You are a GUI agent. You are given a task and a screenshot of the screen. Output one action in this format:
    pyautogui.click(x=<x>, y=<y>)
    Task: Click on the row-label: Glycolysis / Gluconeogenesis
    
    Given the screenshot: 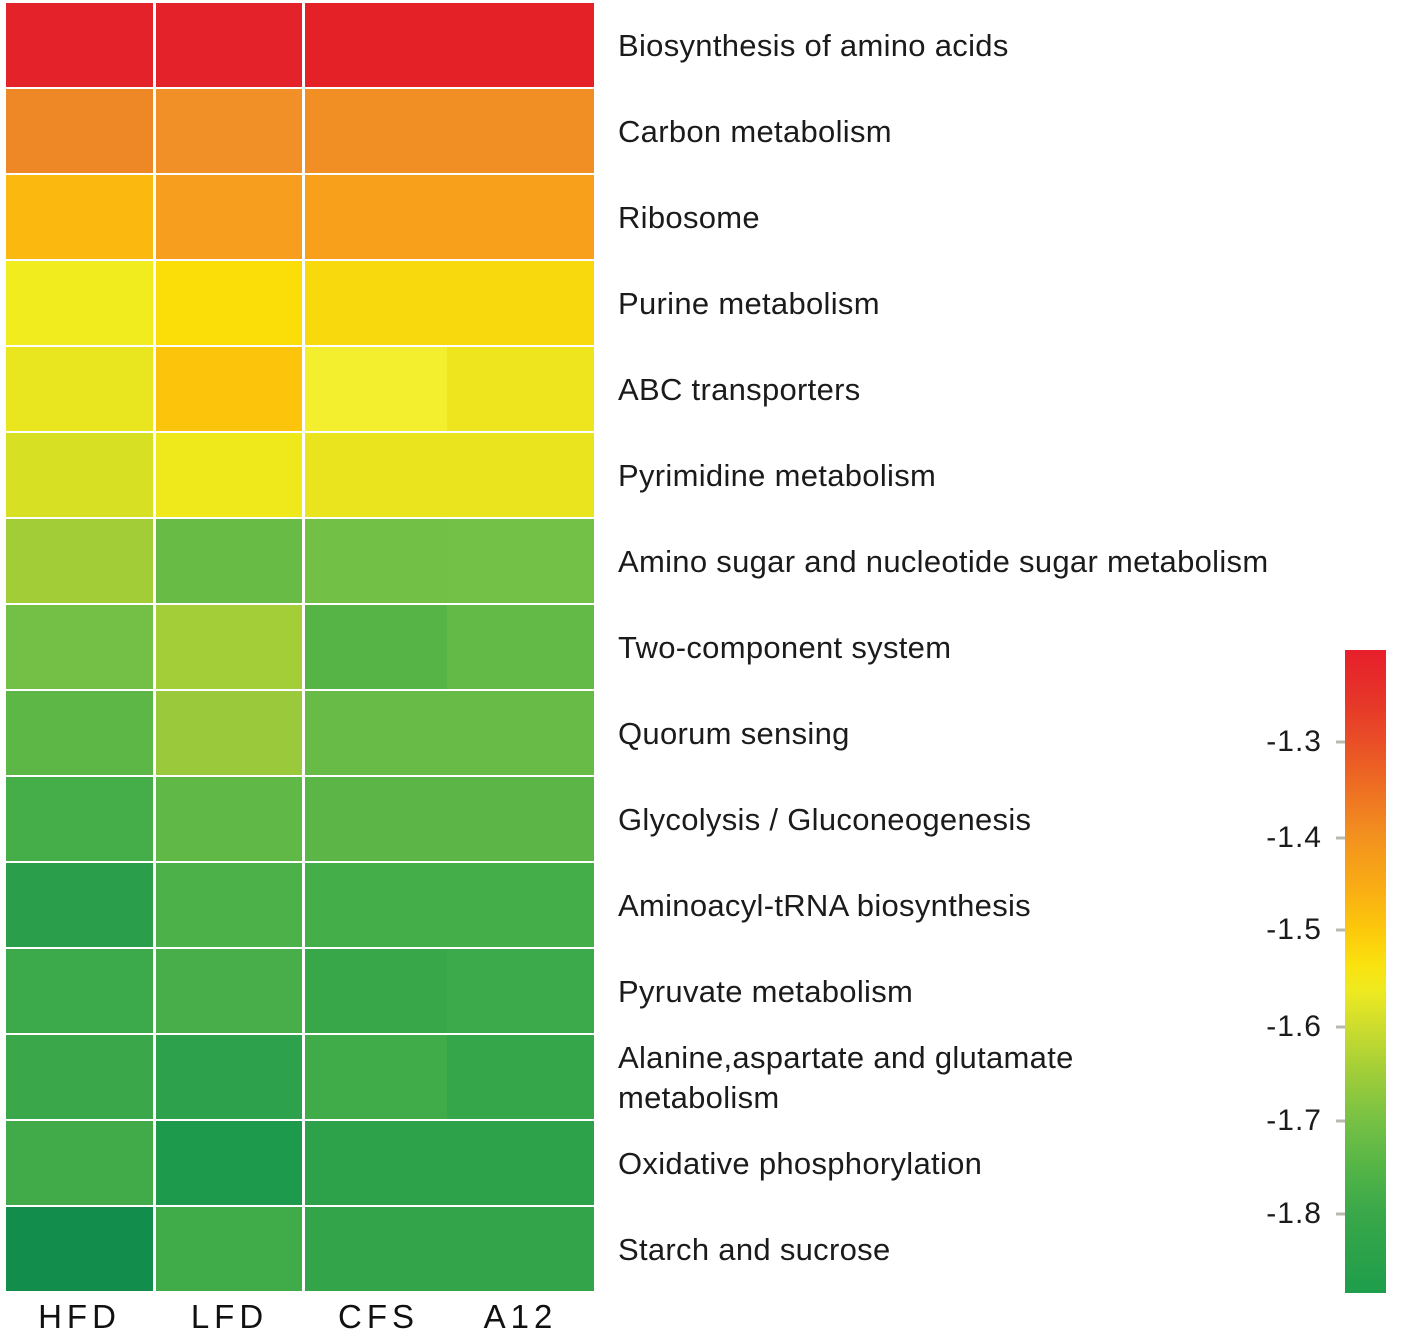 What is the action you would take?
    pyautogui.click(x=825, y=820)
    